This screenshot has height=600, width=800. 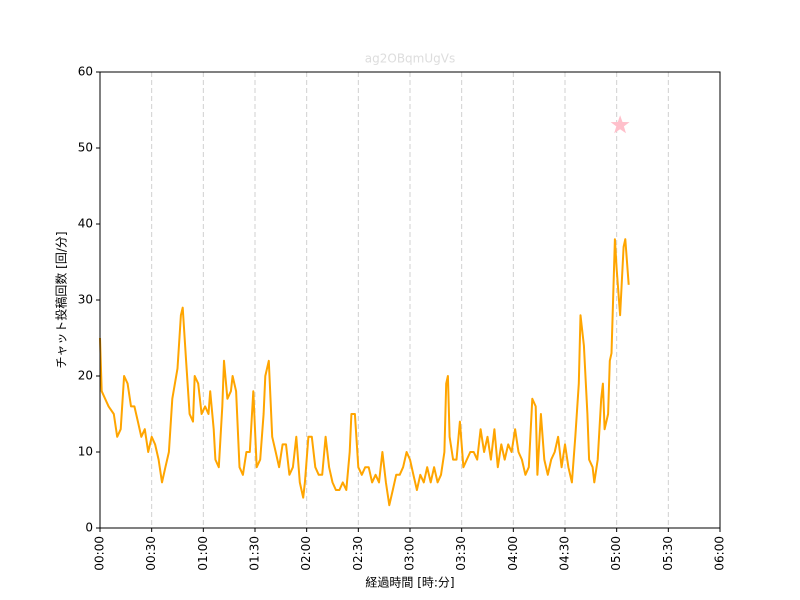 What do you see at coordinates (255, 553) in the screenshot?
I see `x-tick-label: 01:30` at bounding box center [255, 553].